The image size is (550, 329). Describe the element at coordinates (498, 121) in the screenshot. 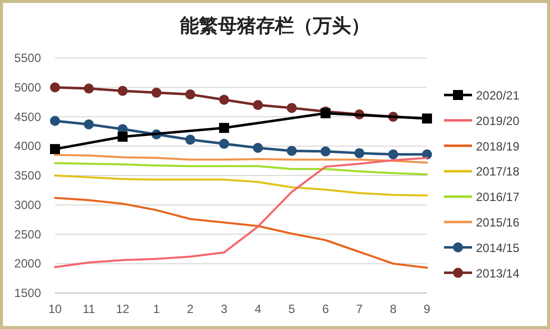

I see `legend-label: 2019/20` at that location.